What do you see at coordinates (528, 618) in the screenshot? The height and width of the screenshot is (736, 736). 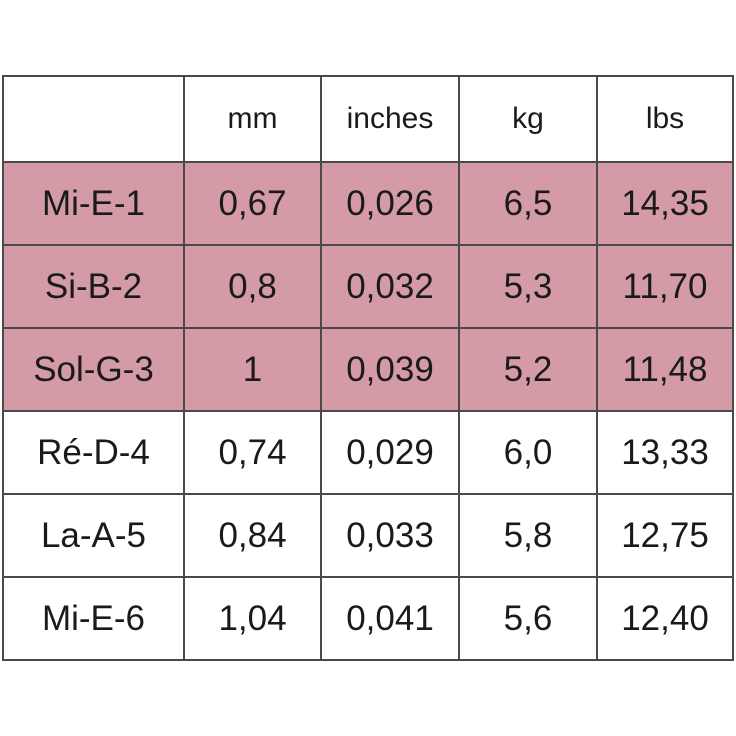 I see `table-cell: 5,6` at bounding box center [528, 618].